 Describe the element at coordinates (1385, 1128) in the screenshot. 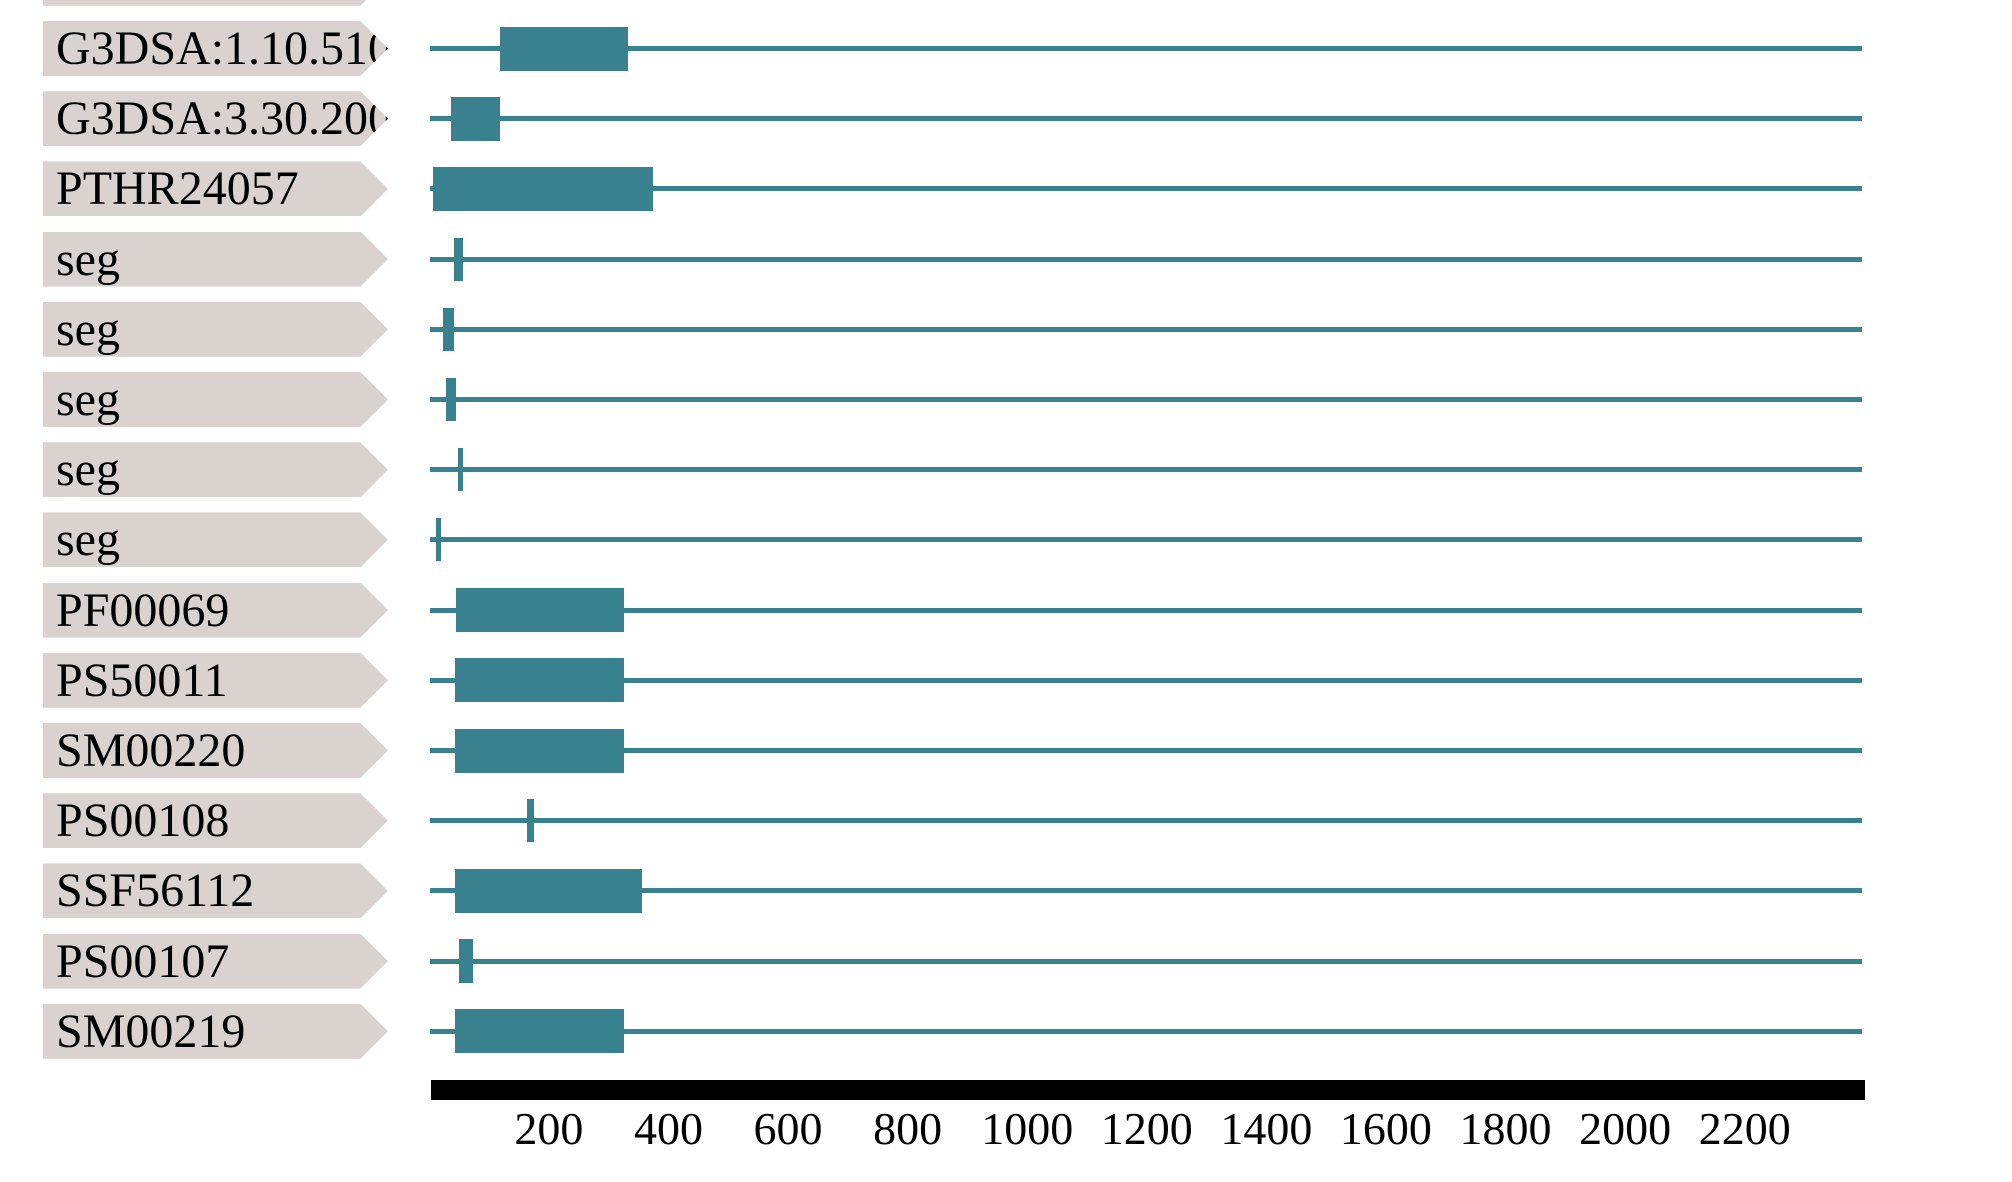

I see `axis-tick-label: 1600` at that location.